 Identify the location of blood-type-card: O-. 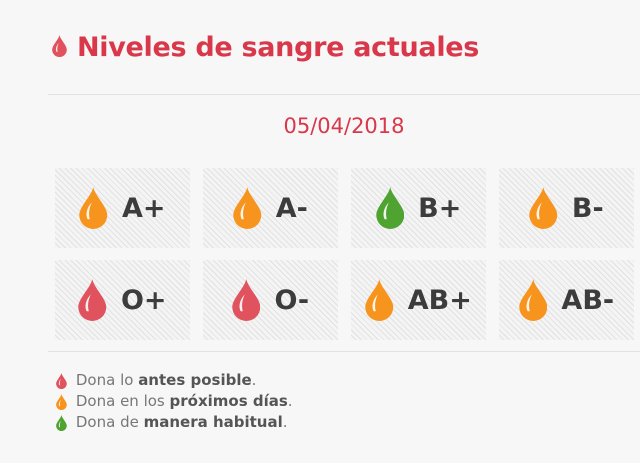
(270, 300).